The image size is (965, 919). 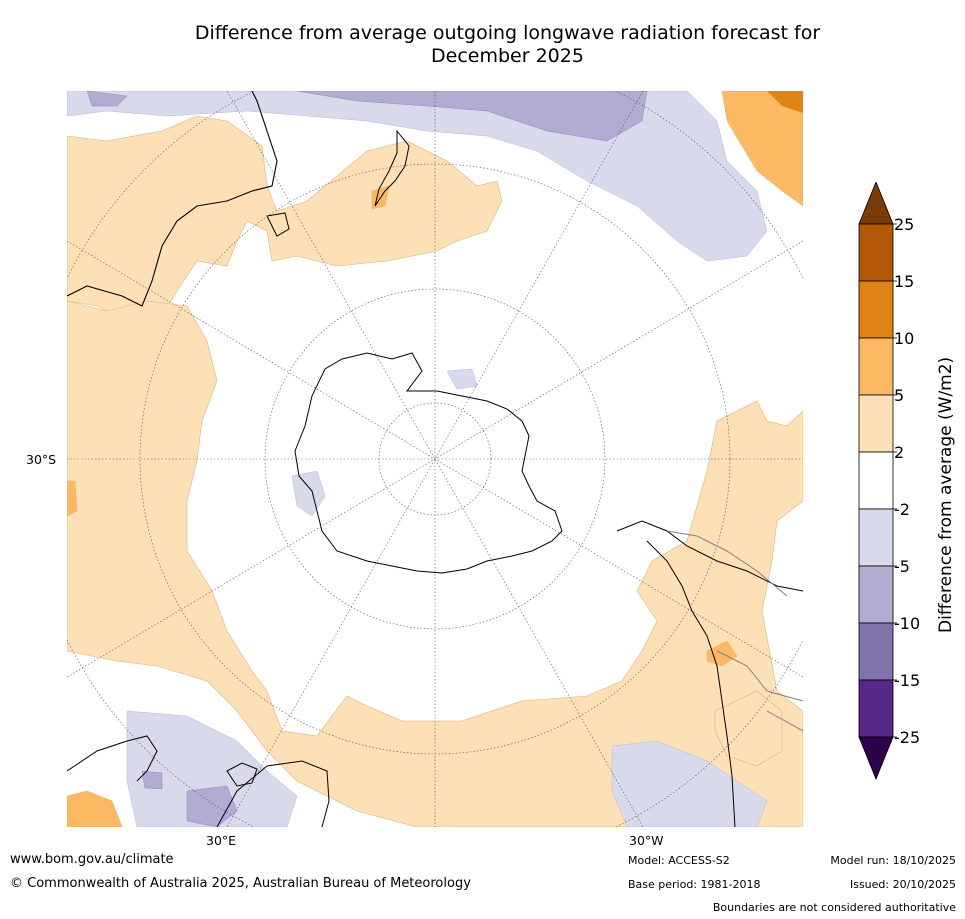 I want to click on colorbar-label: Difference from average (W/m2), so click(x=946, y=494).